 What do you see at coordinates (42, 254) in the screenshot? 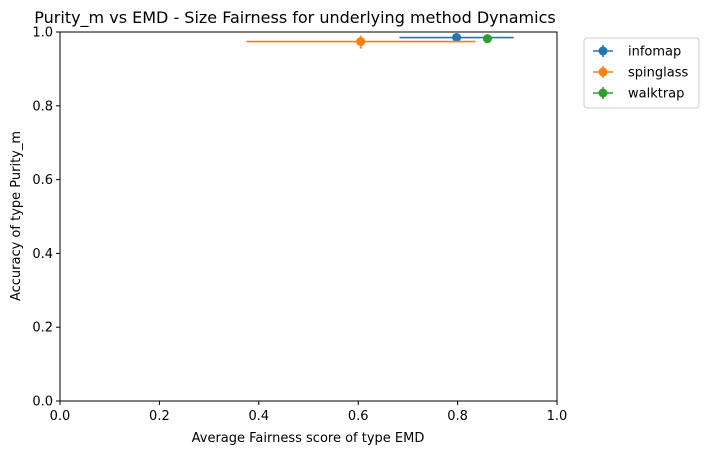
I see `y-tick-label: 0.4` at bounding box center [42, 254].